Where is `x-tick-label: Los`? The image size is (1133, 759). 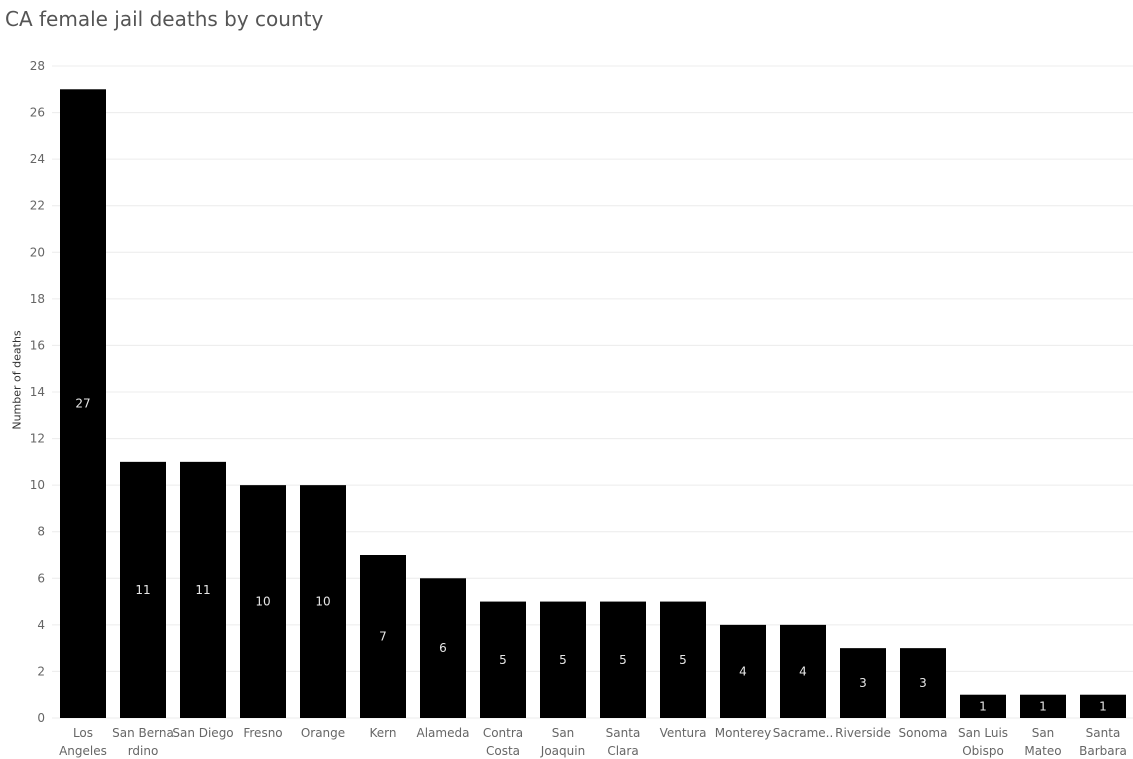
x-tick-label: Los is located at coordinates (83, 733).